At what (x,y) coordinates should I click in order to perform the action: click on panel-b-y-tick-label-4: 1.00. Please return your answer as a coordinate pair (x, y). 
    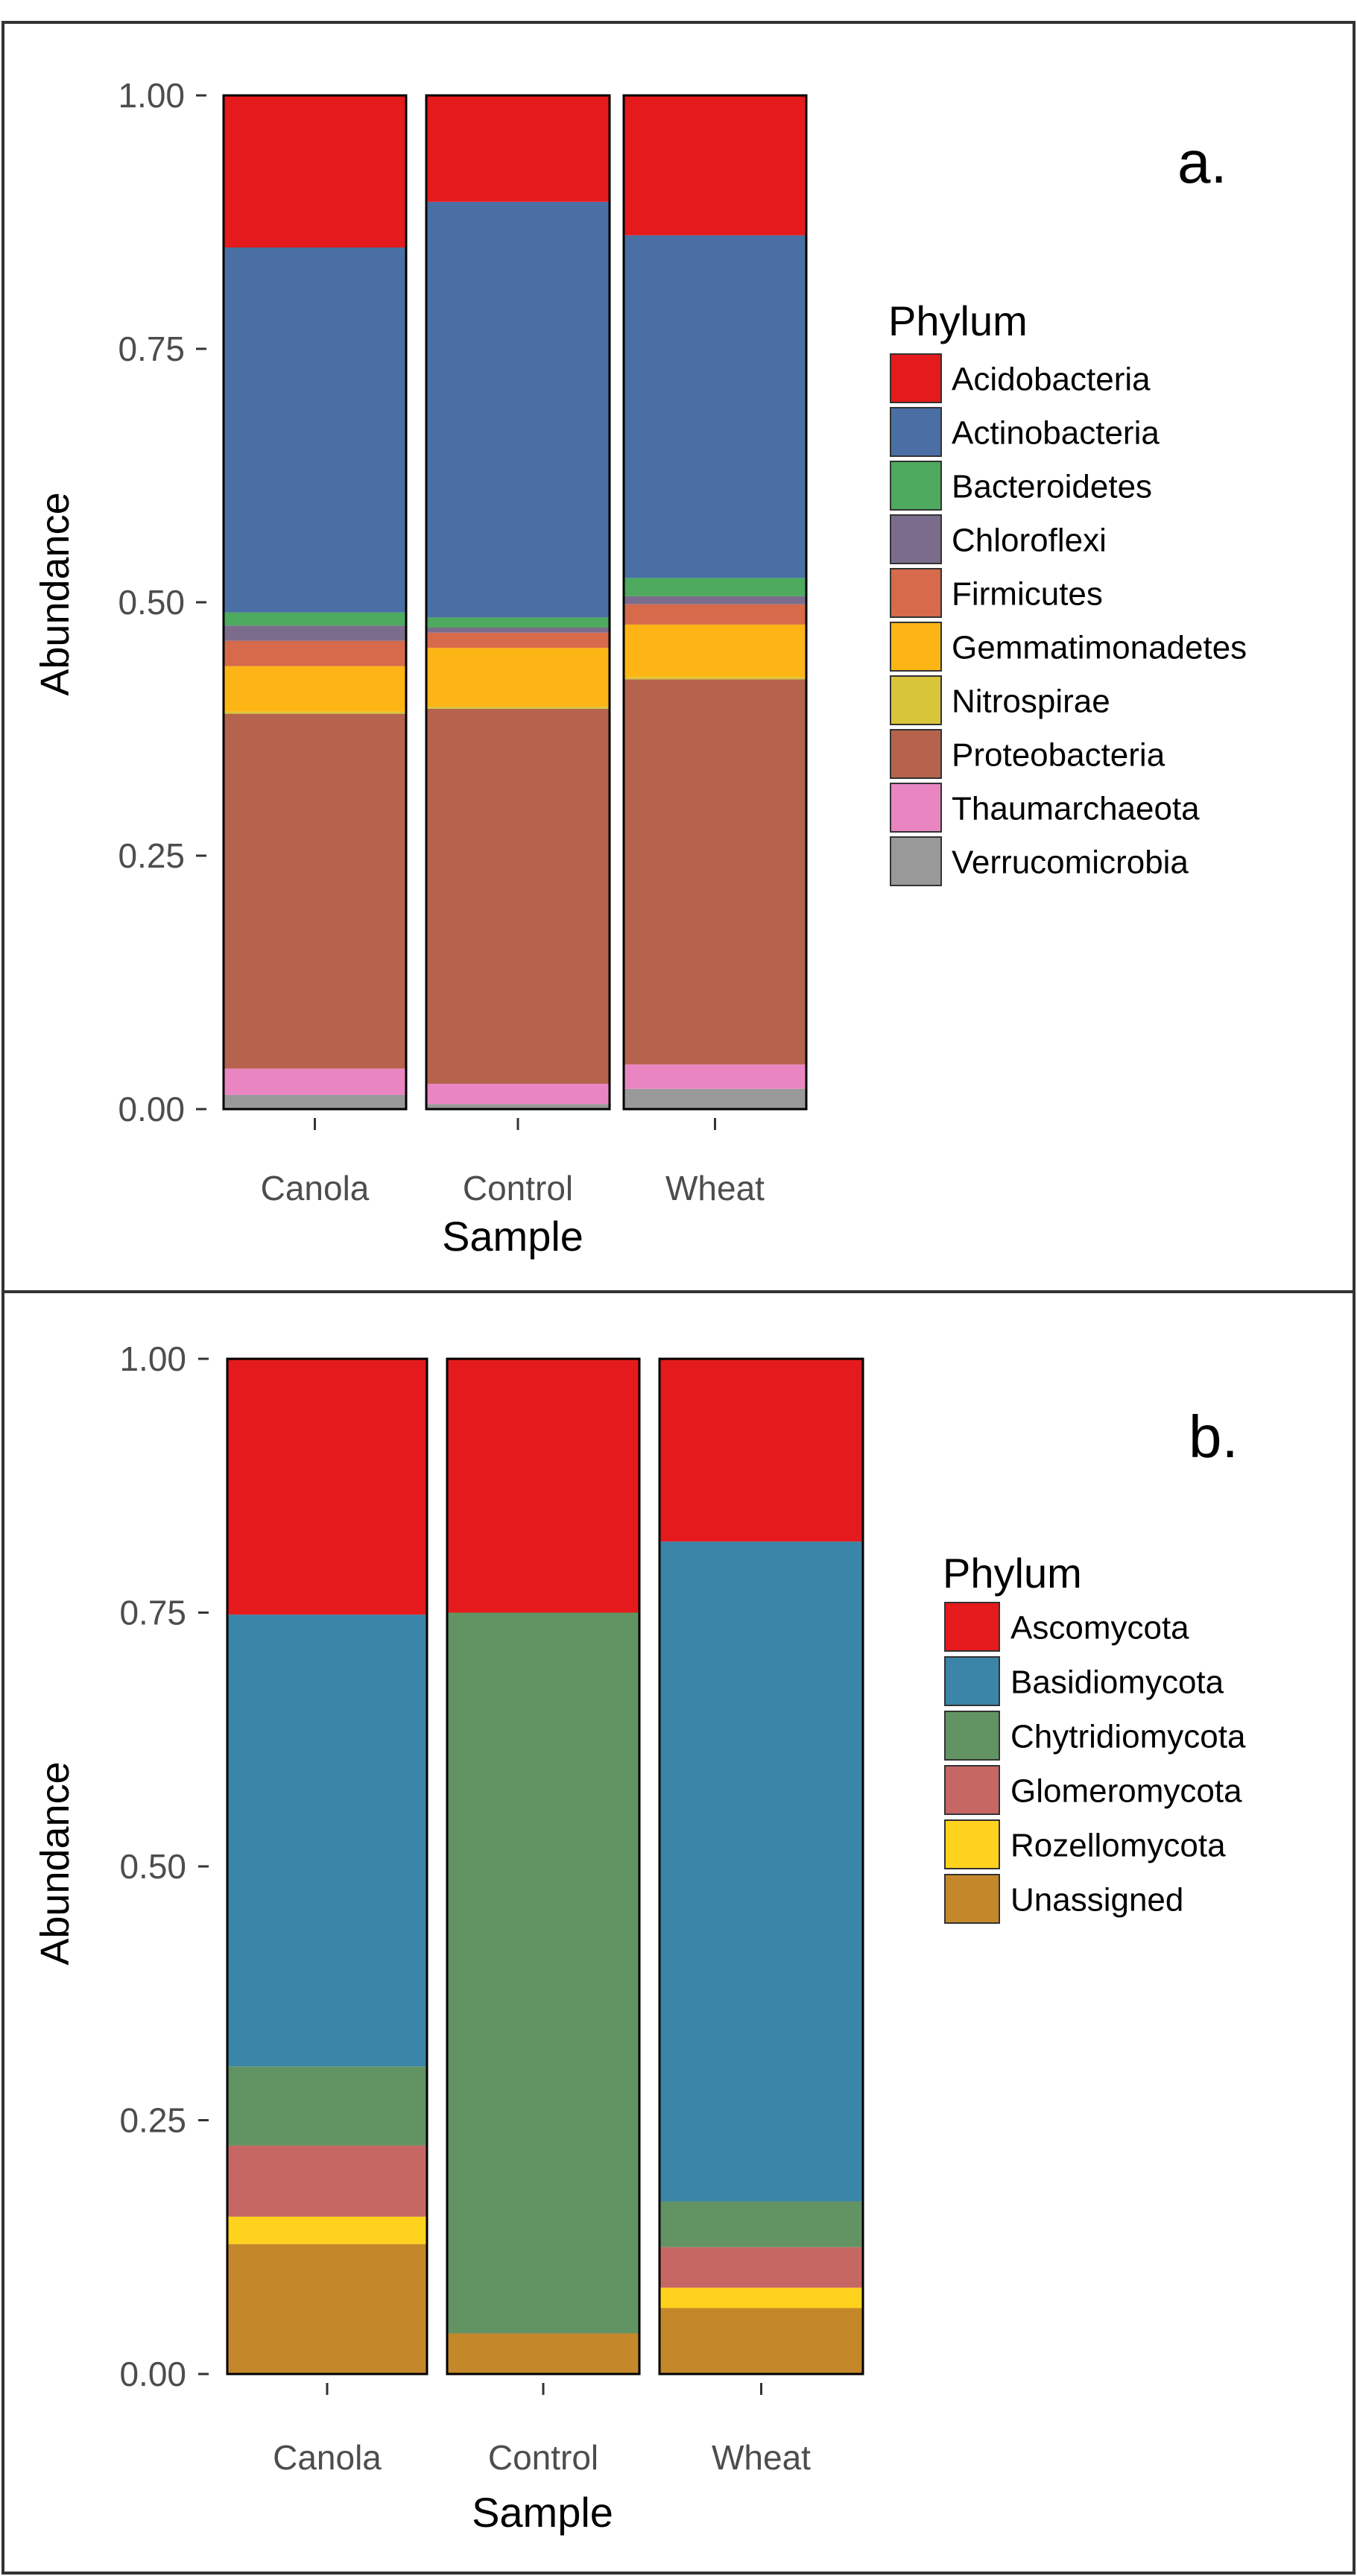
    Looking at the image, I should click on (152, 1358).